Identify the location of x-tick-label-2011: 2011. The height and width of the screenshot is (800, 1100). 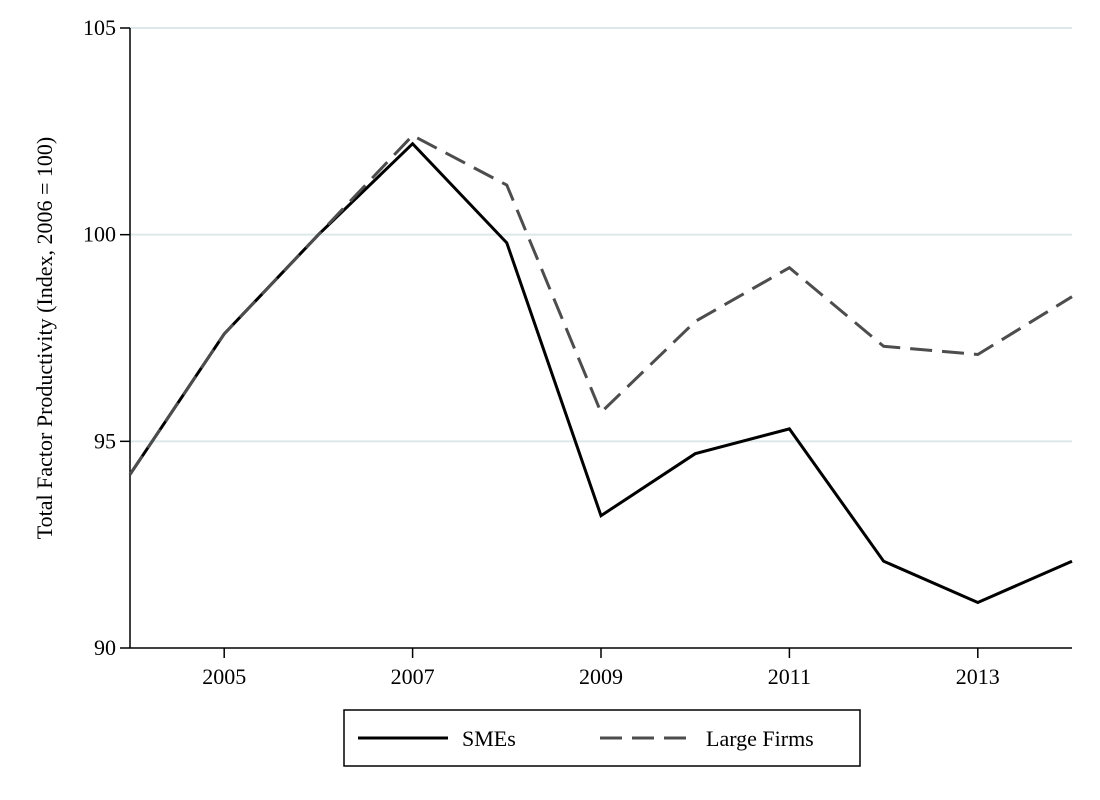
(789, 676).